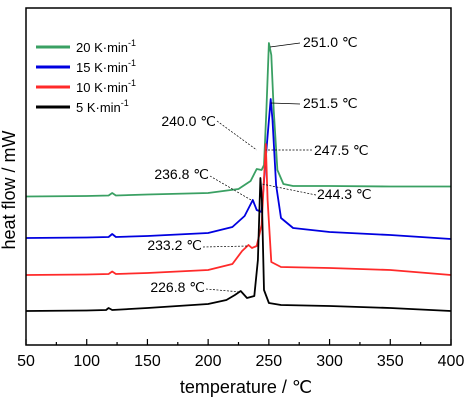 The image size is (467, 402). What do you see at coordinates (174, 245) in the screenshot?
I see `peak-label: 233.2 ℃` at bounding box center [174, 245].